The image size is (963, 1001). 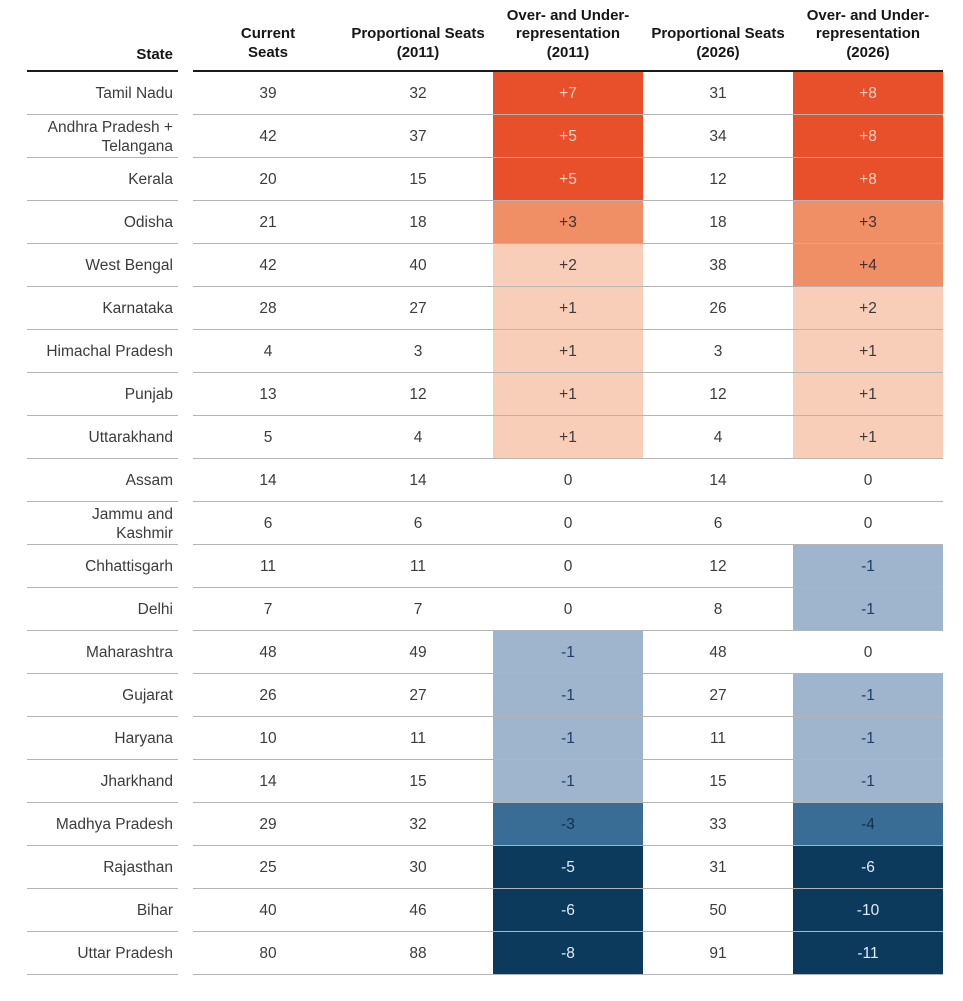 I want to click on state-cell: Gujarat, so click(x=89, y=695).